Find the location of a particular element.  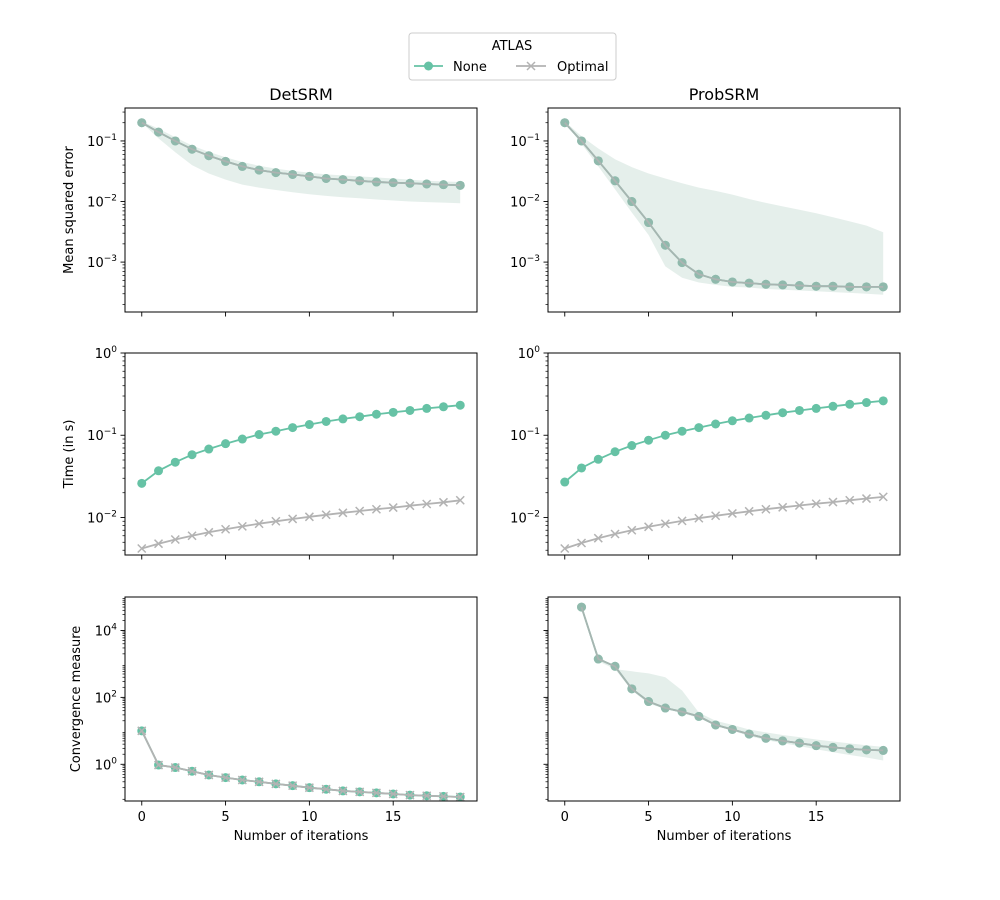

panel-2: 10⁻² 10⁻¹ 10⁰ is located at coordinates (282, 452).